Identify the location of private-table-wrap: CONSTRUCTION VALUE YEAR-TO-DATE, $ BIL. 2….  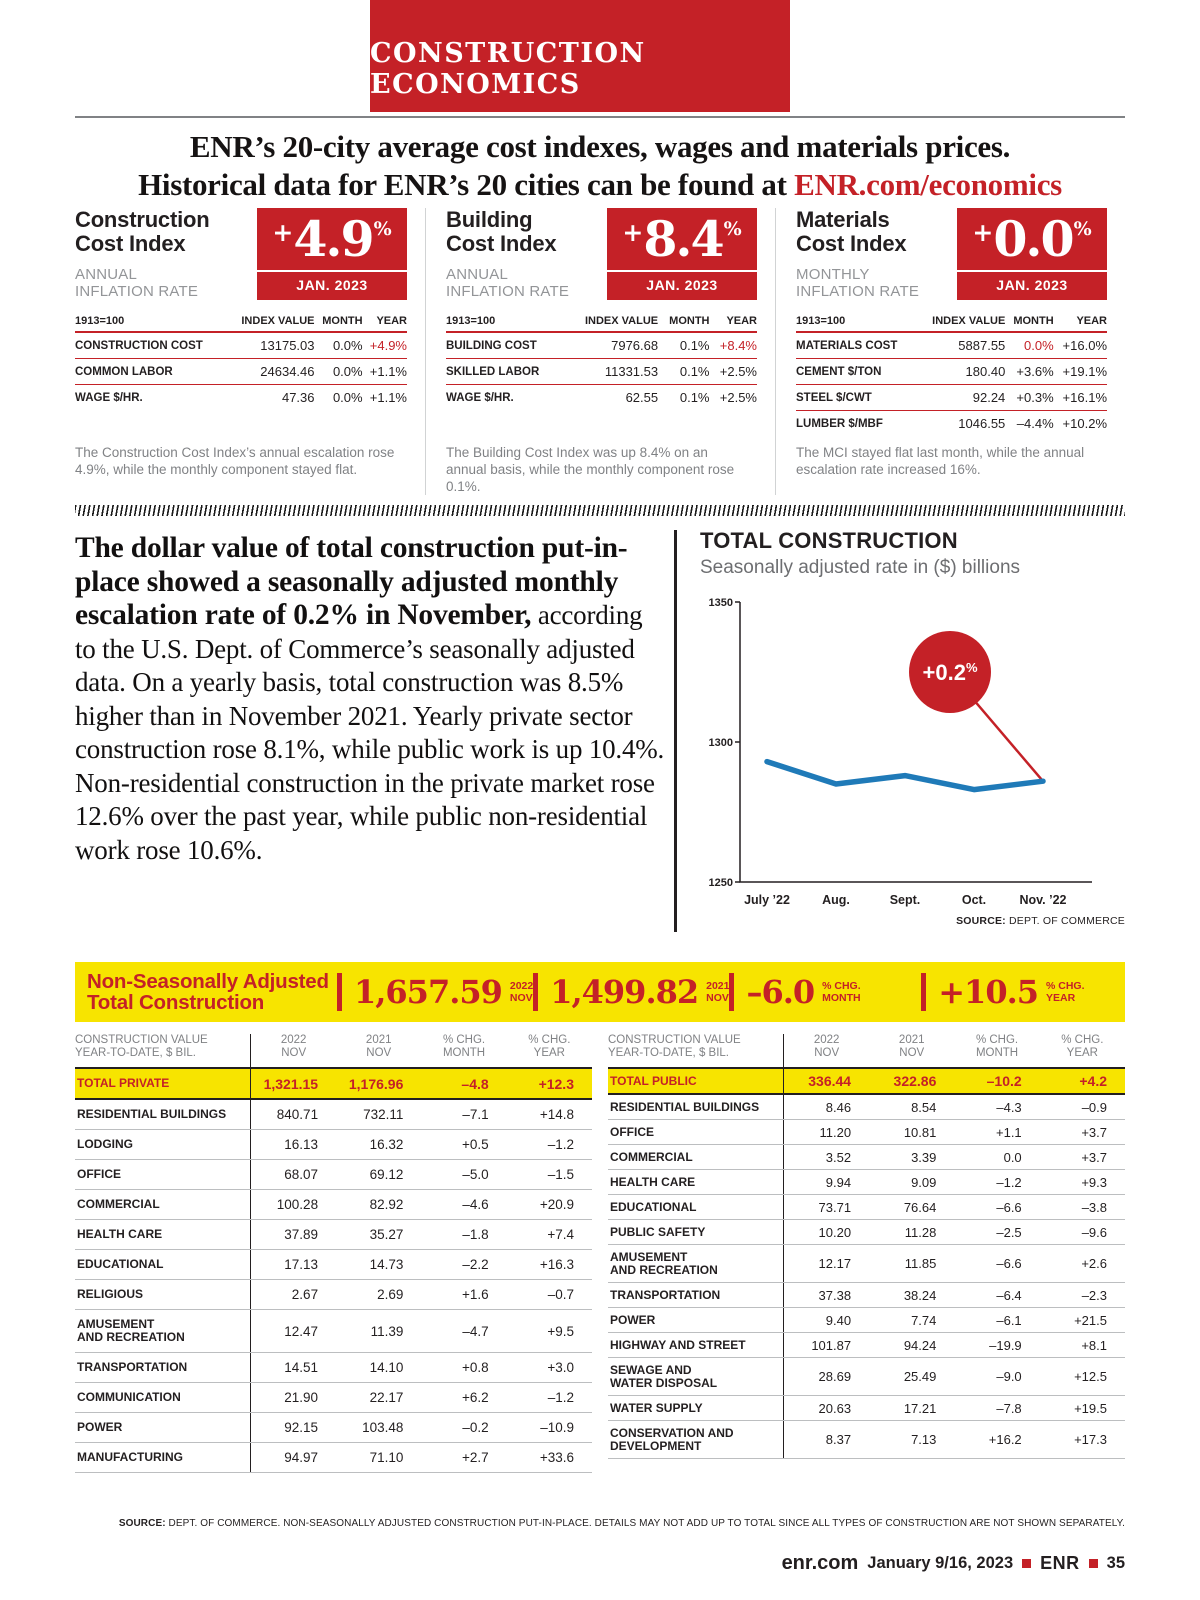
(333, 1253).